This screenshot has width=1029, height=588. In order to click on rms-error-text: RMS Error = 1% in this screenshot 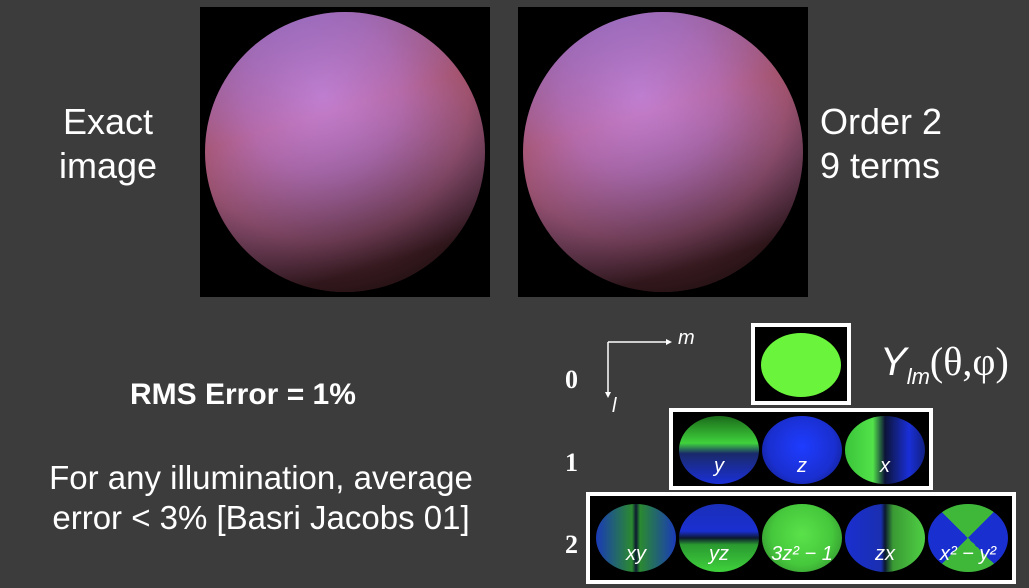, I will do `click(243, 394)`.